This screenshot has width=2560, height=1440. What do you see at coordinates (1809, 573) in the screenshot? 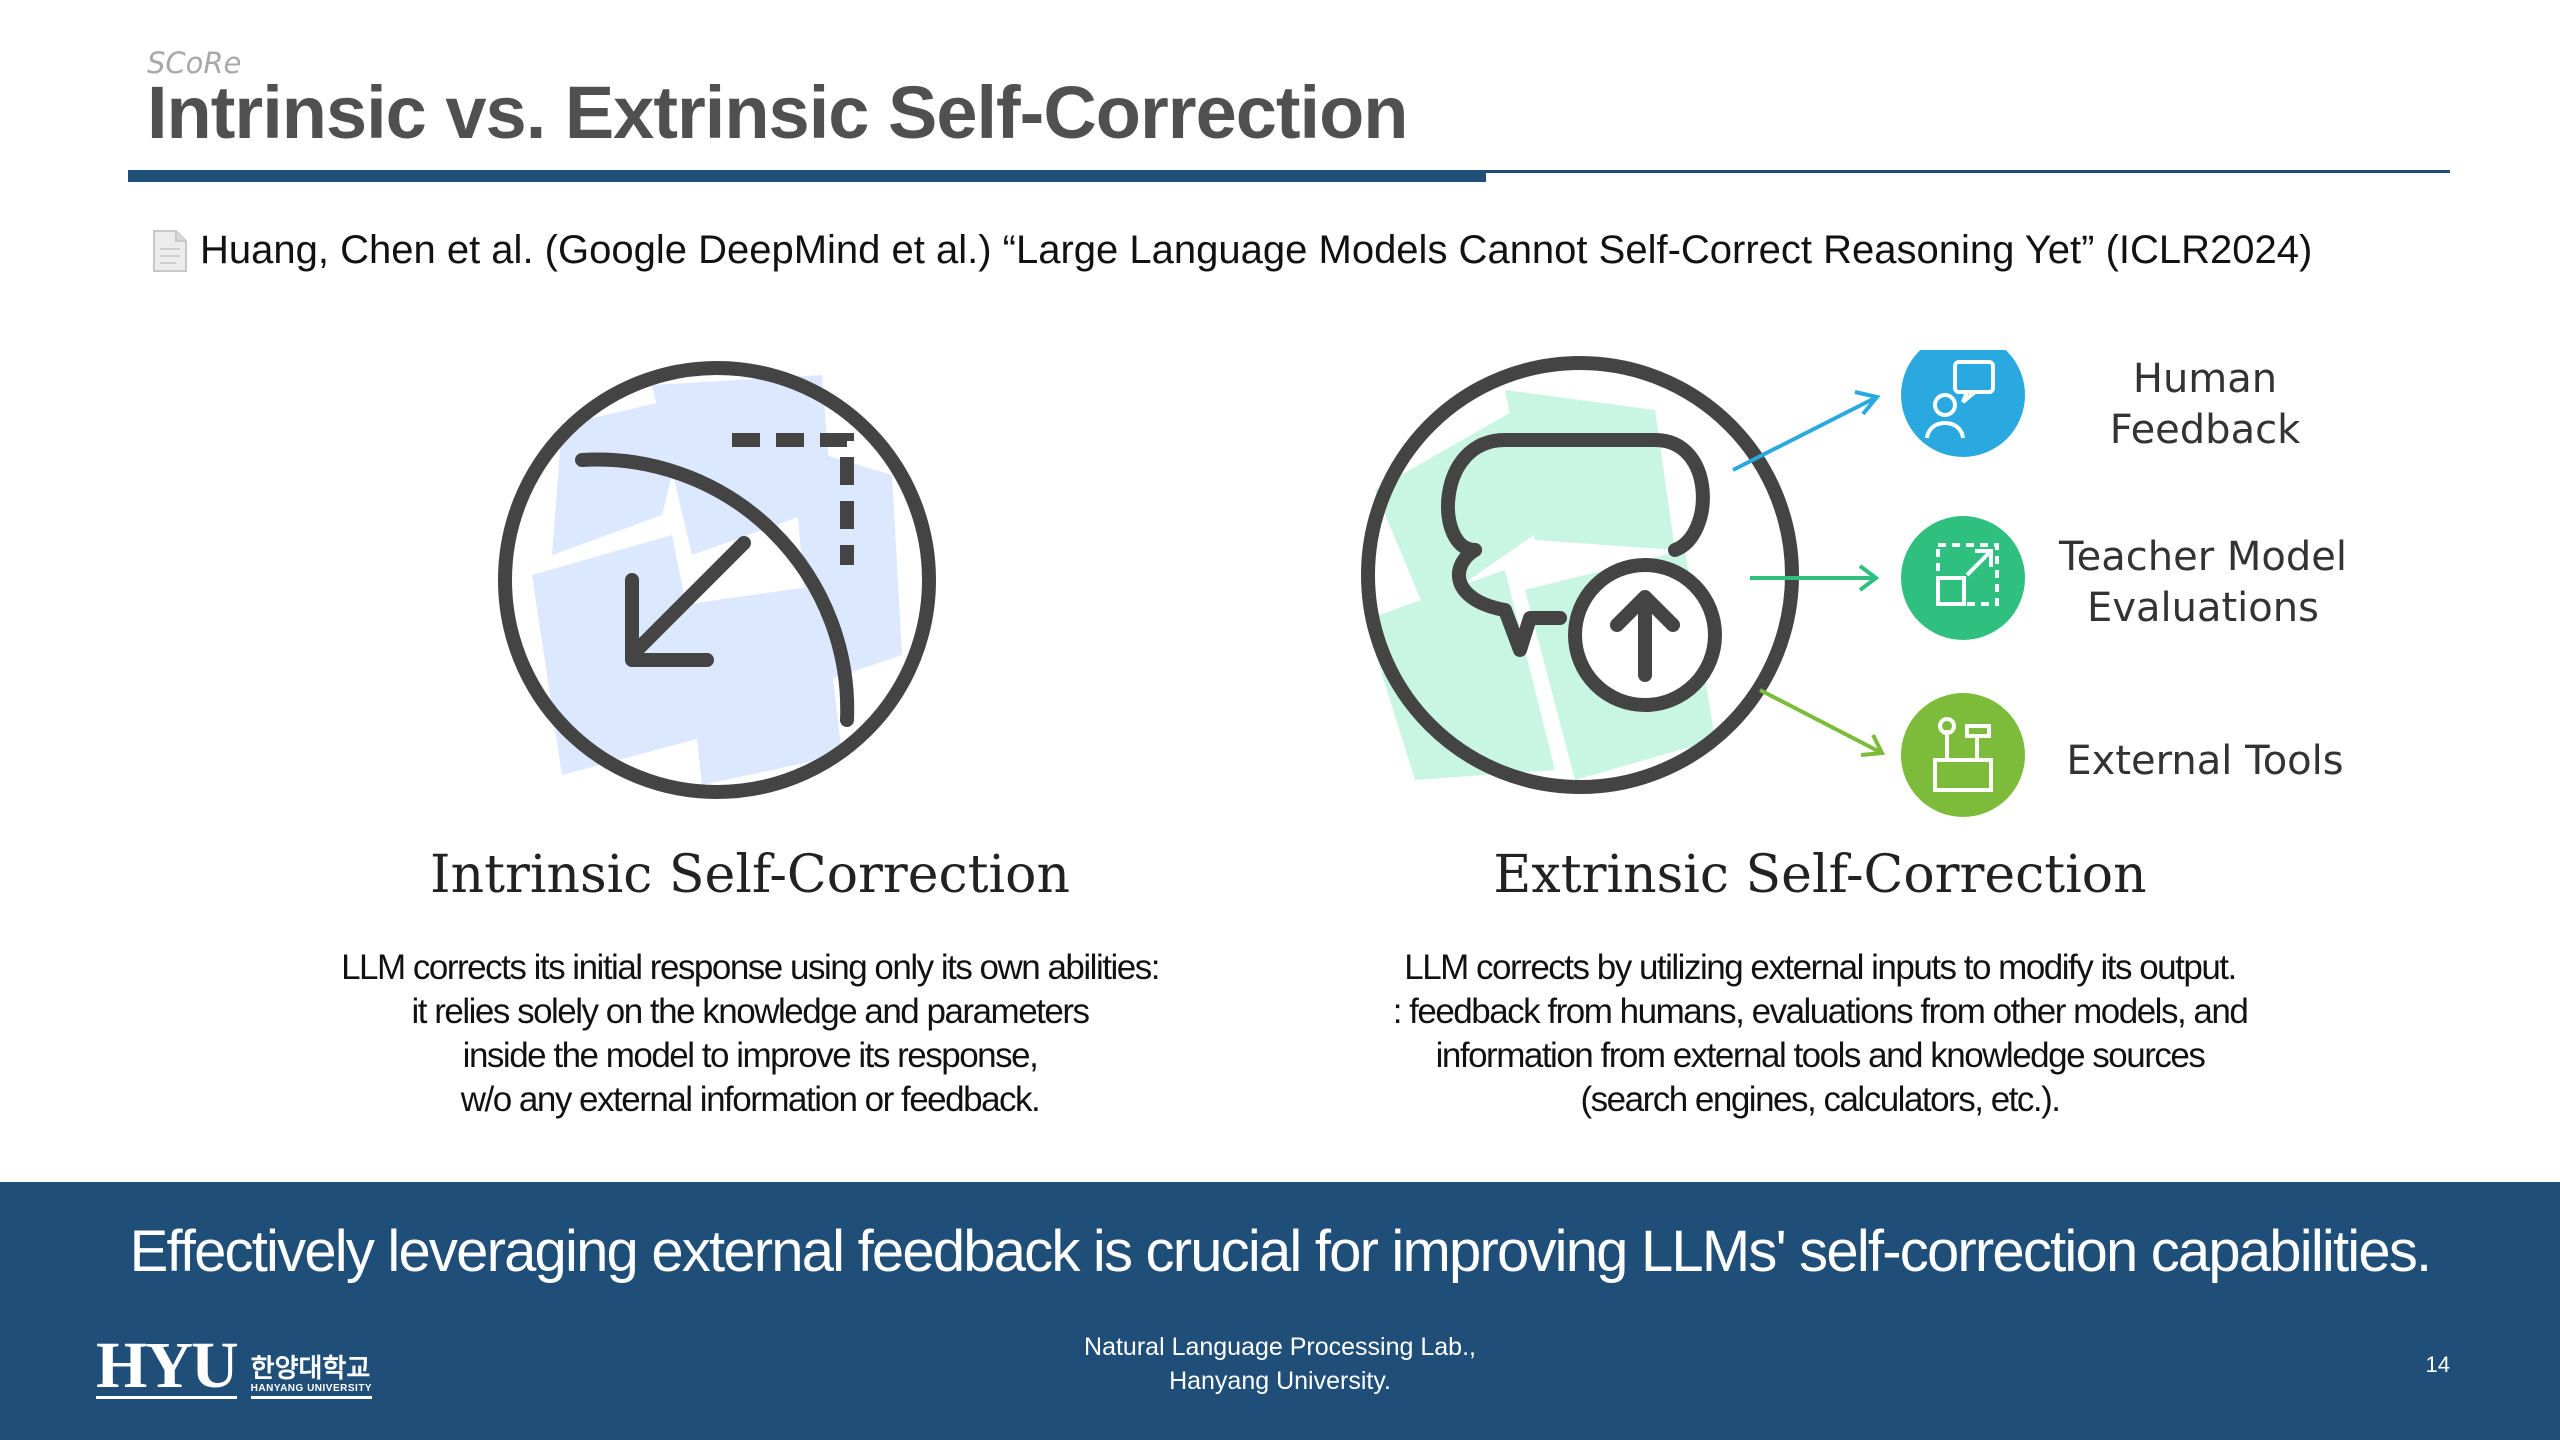
I see `connector-arrows` at bounding box center [1809, 573].